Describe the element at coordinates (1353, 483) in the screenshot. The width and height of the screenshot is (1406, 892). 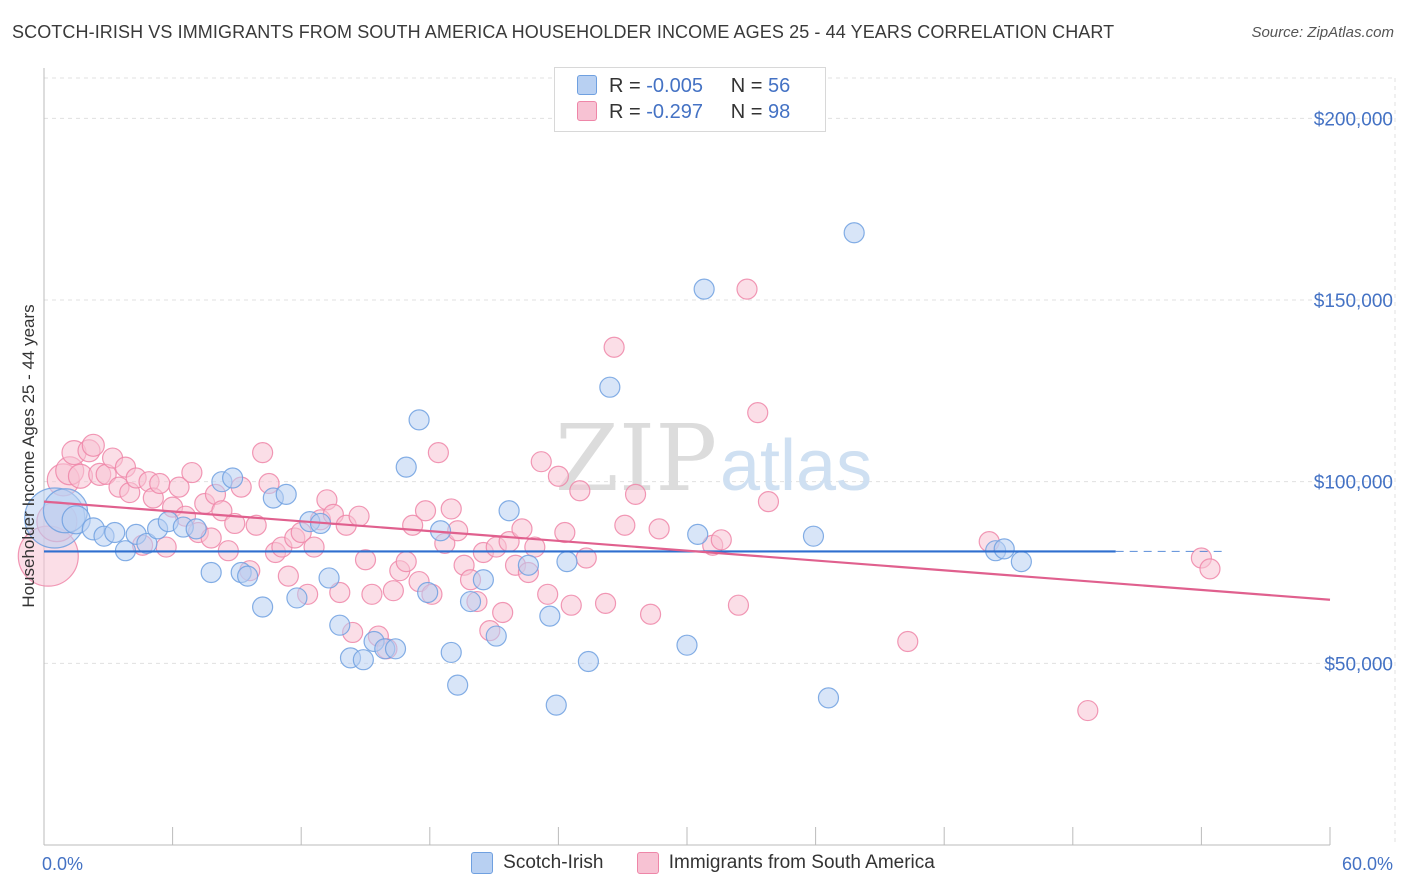
I see `y-tick-label: $100,000` at that location.